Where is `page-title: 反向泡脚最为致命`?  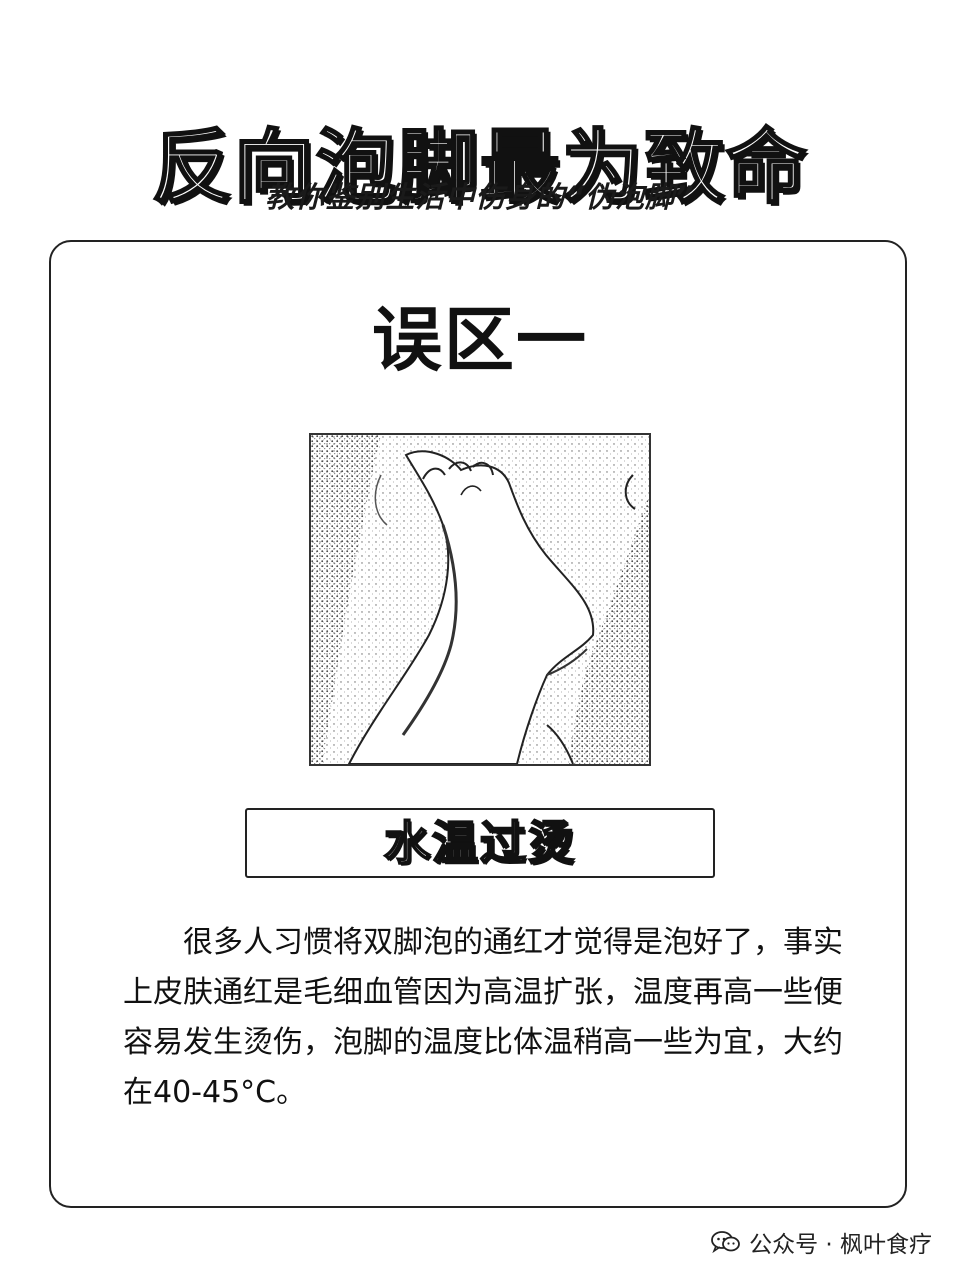
page-title: 反向泡脚最为致命 is located at coordinates (479, 166).